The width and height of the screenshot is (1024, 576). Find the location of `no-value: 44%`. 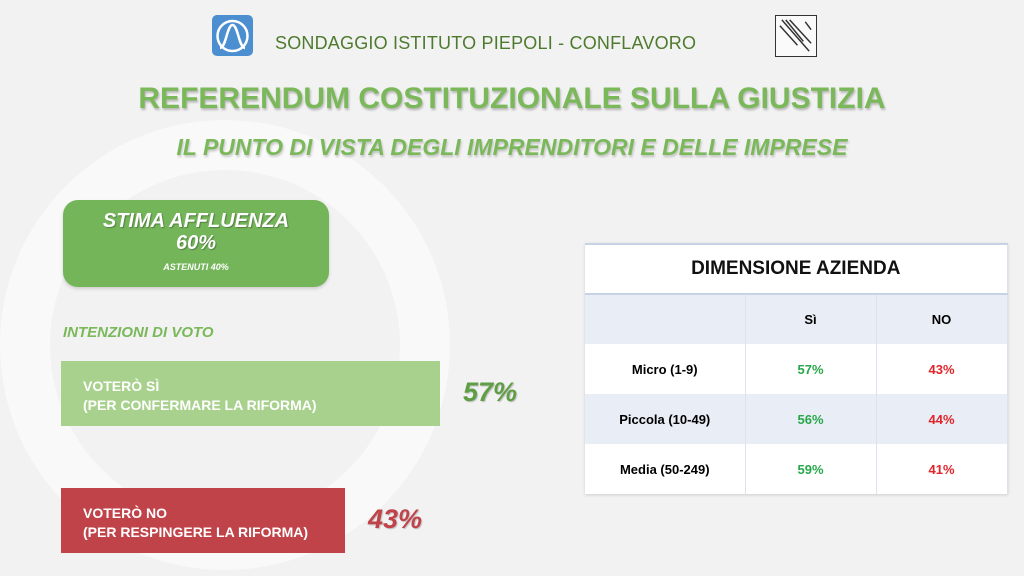

no-value: 44% is located at coordinates (942, 419).